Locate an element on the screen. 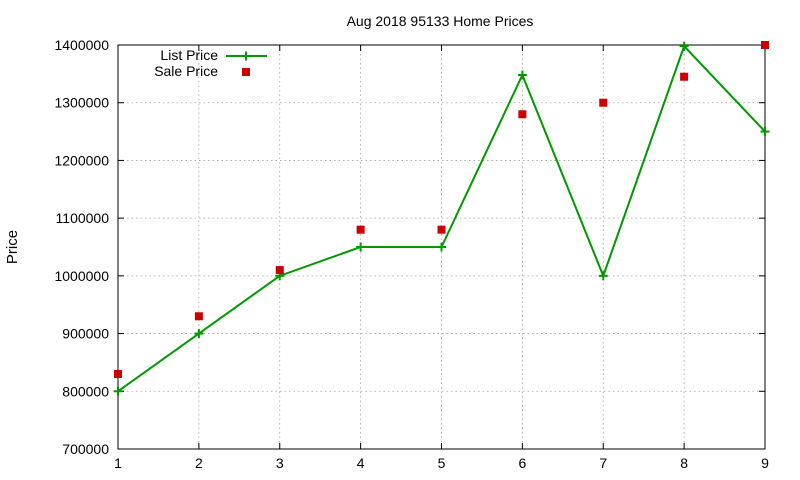  y-tick-label: 1300000 is located at coordinates (81, 103).